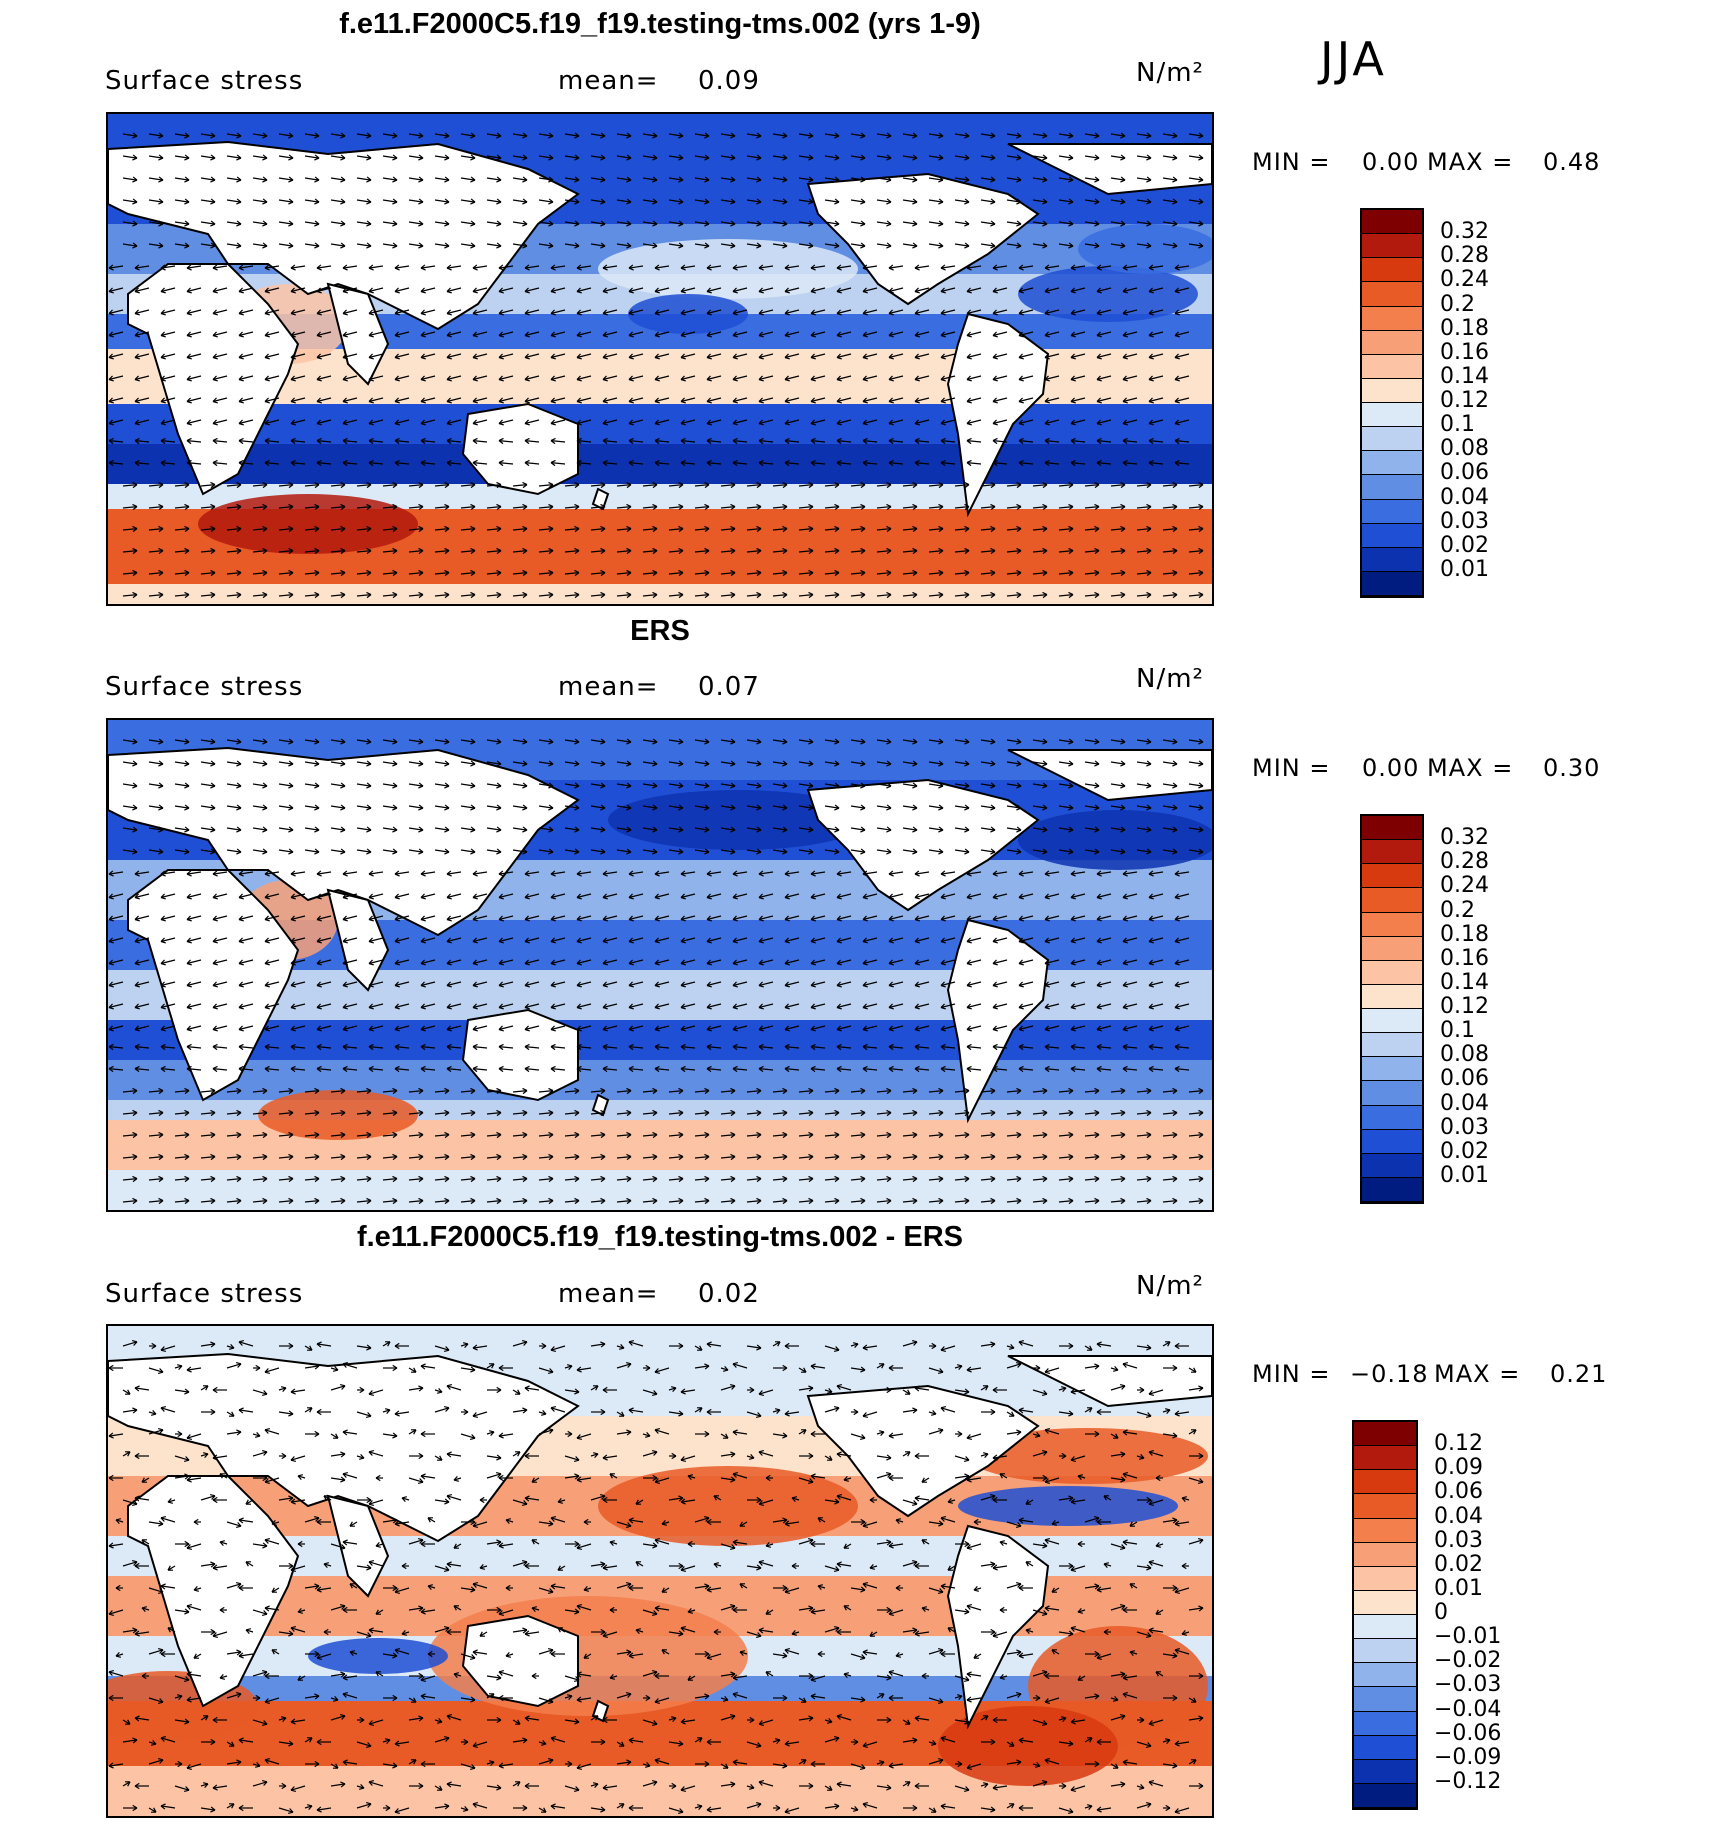  Describe the element at coordinates (660, 631) in the screenshot. I see `panel-2-title: ERS` at that location.